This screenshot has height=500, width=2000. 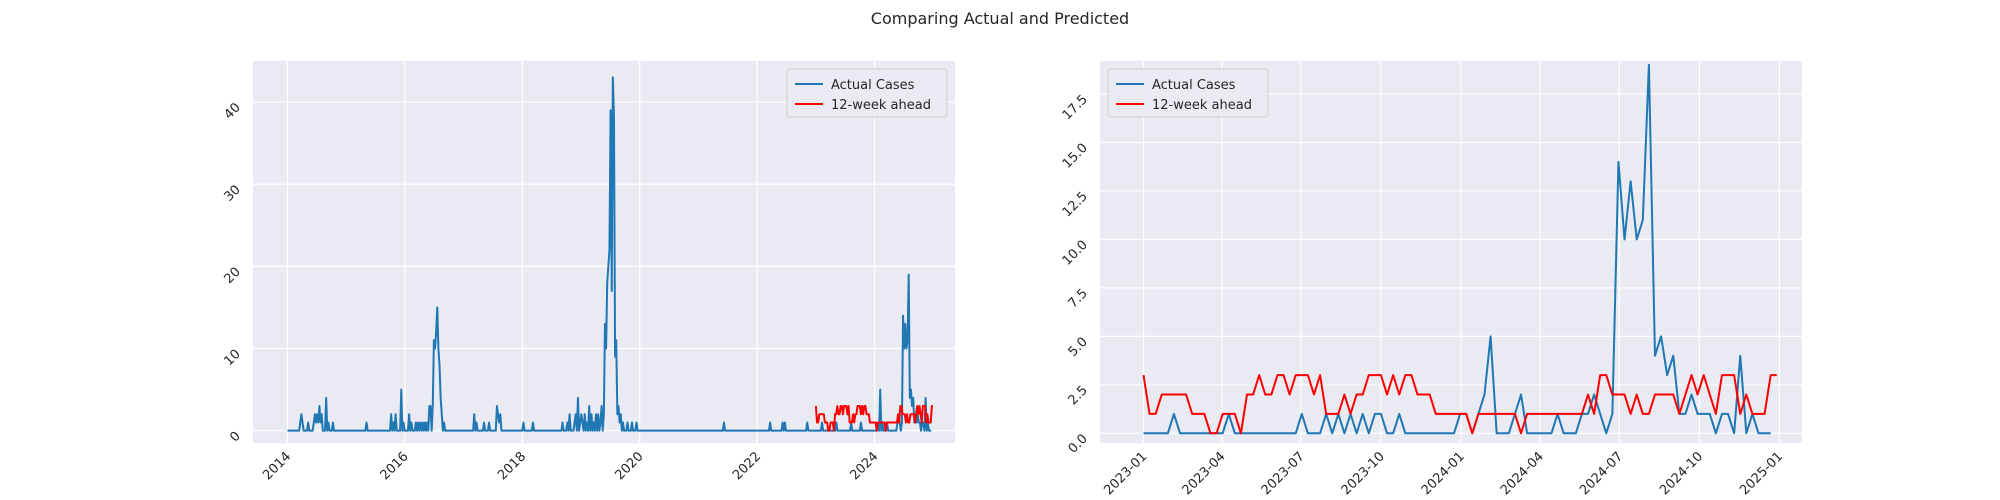 I want to click on y-tick-label: 17.5, so click(x=1075, y=107).